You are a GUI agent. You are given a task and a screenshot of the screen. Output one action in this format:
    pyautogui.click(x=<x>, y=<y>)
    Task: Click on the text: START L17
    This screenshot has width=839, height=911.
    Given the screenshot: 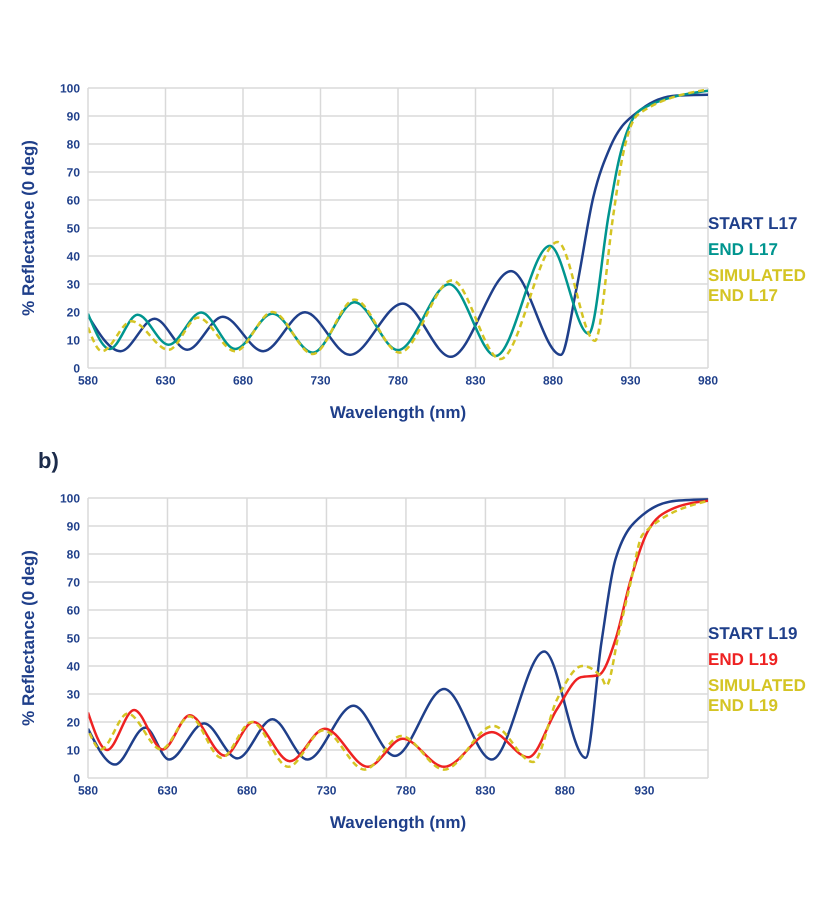 What is the action you would take?
    pyautogui.click(x=753, y=224)
    